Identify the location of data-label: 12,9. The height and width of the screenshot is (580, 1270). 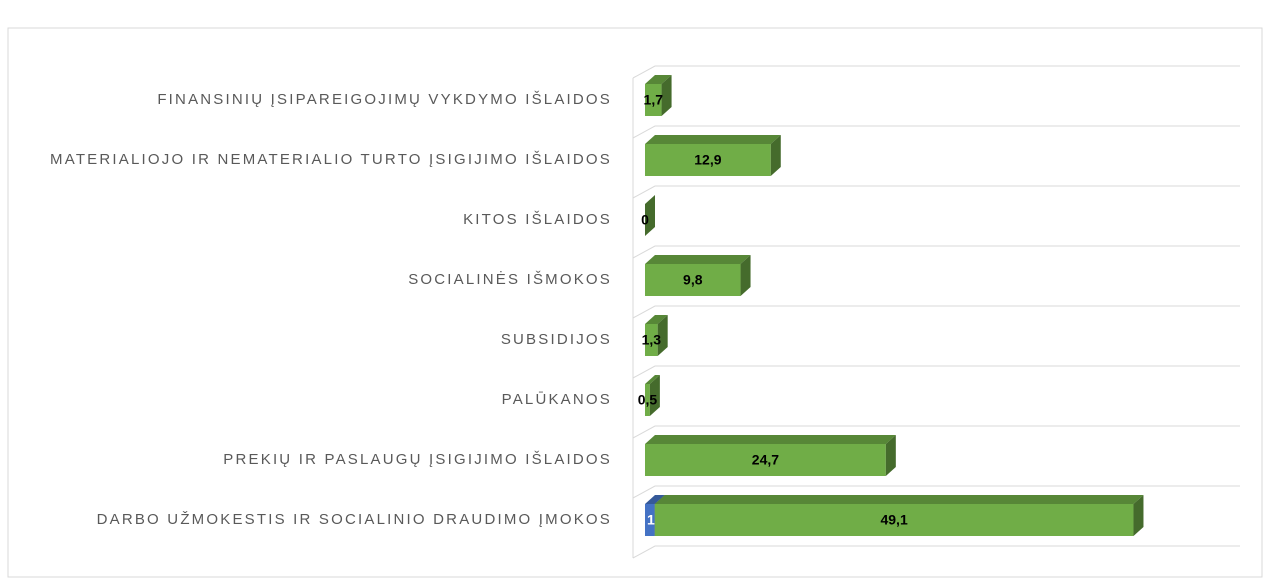
(707, 160).